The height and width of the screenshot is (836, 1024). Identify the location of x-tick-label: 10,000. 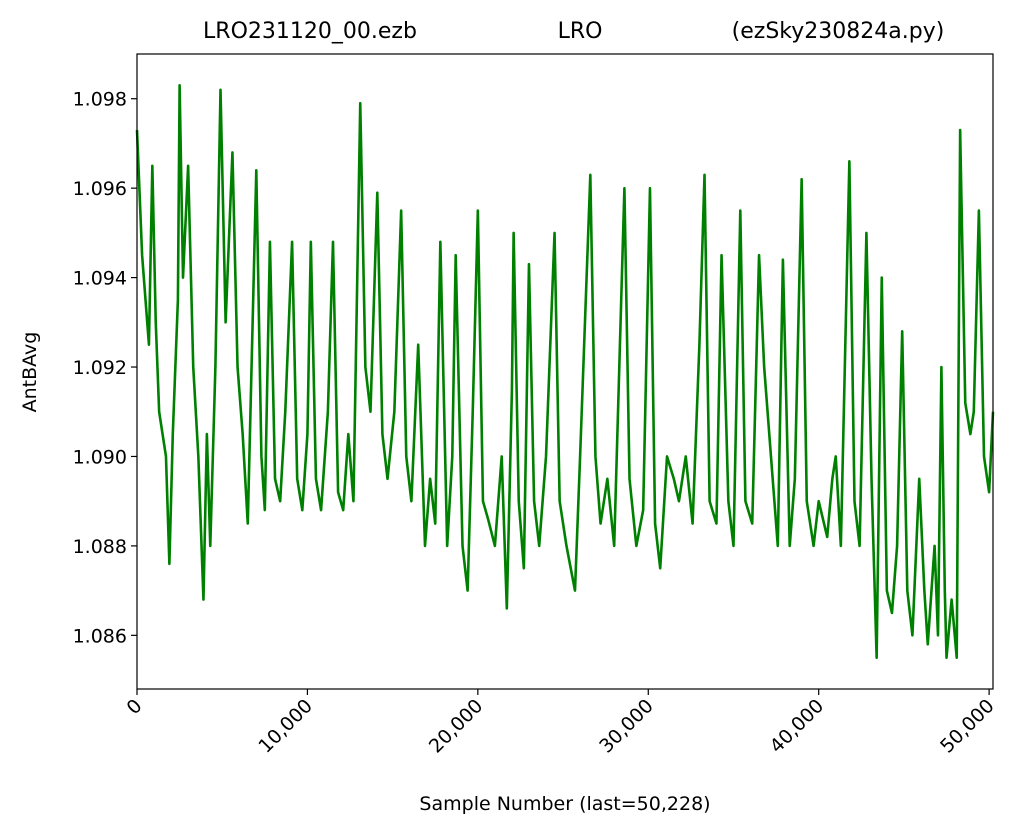
(285, 726).